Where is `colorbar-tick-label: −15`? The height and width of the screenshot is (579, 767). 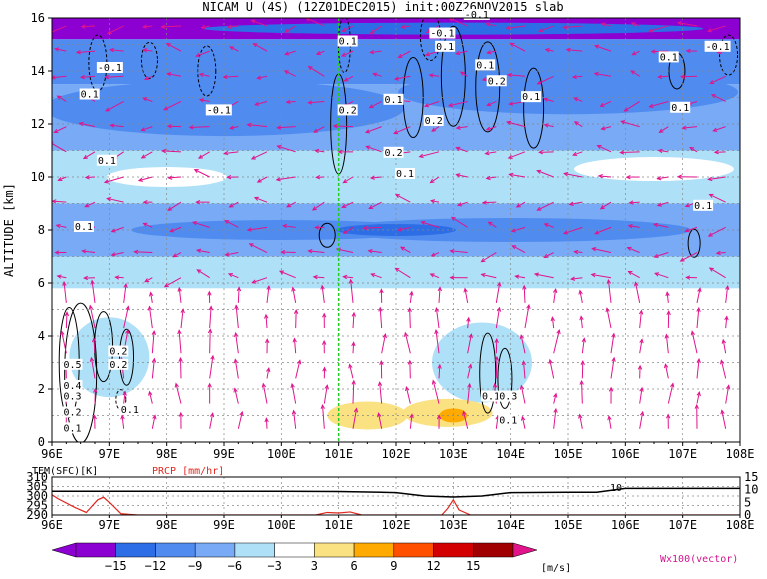
colorbar-tick-label: −15 is located at coordinates (116, 566).